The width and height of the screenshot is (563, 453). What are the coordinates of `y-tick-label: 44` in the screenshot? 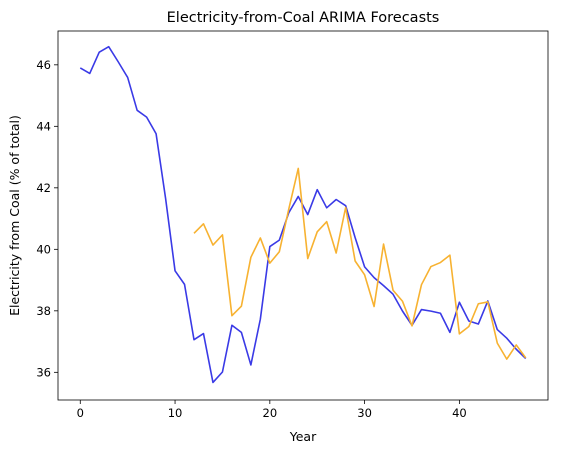 It's located at (43, 126).